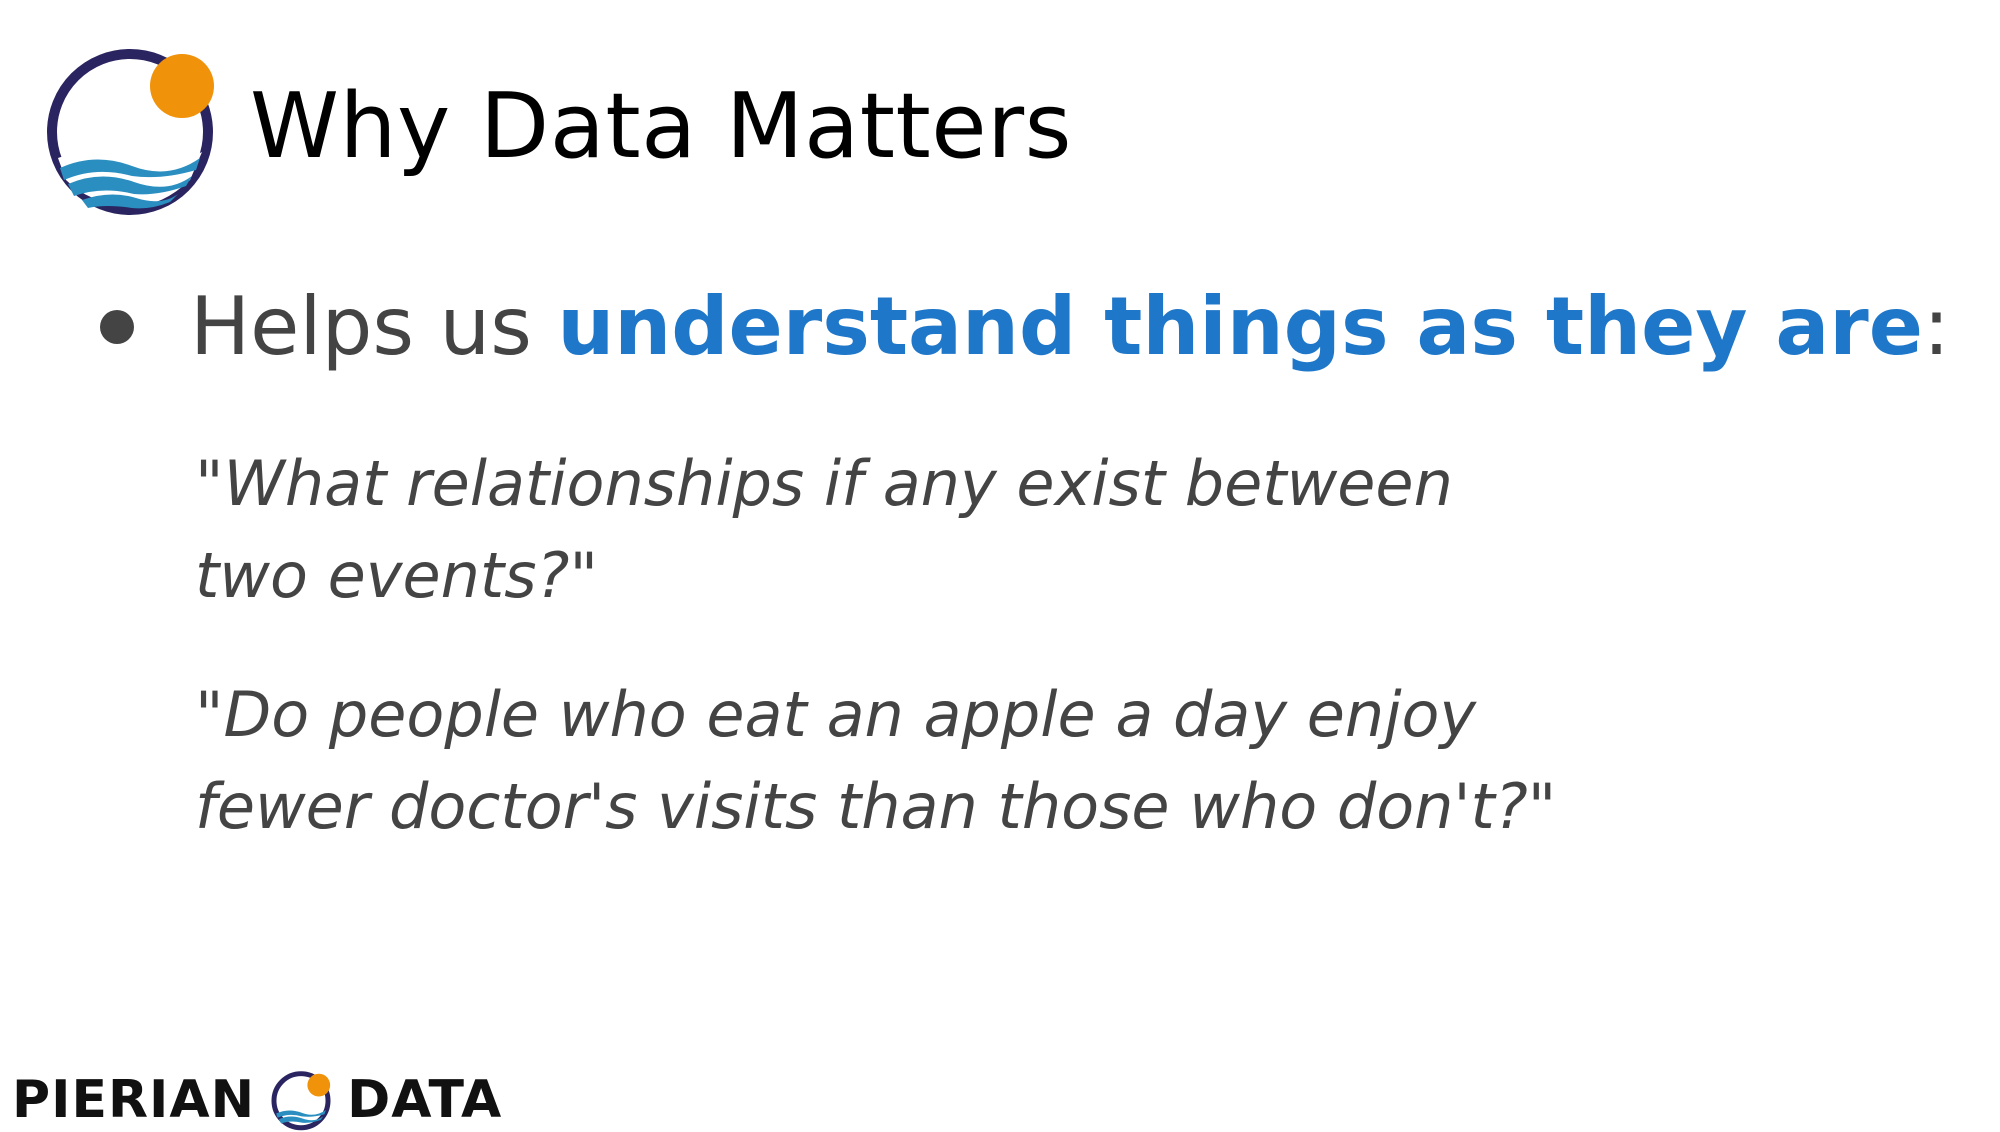 This screenshot has width=2000, height=1132. What do you see at coordinates (836, 714) in the screenshot?
I see `quote-line: "Do people who eat an apple a day enjoy` at bounding box center [836, 714].